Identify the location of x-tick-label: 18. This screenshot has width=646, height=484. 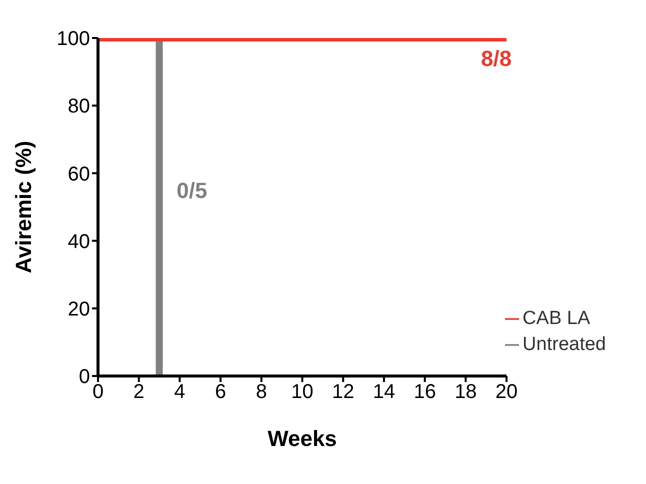
(465, 392).